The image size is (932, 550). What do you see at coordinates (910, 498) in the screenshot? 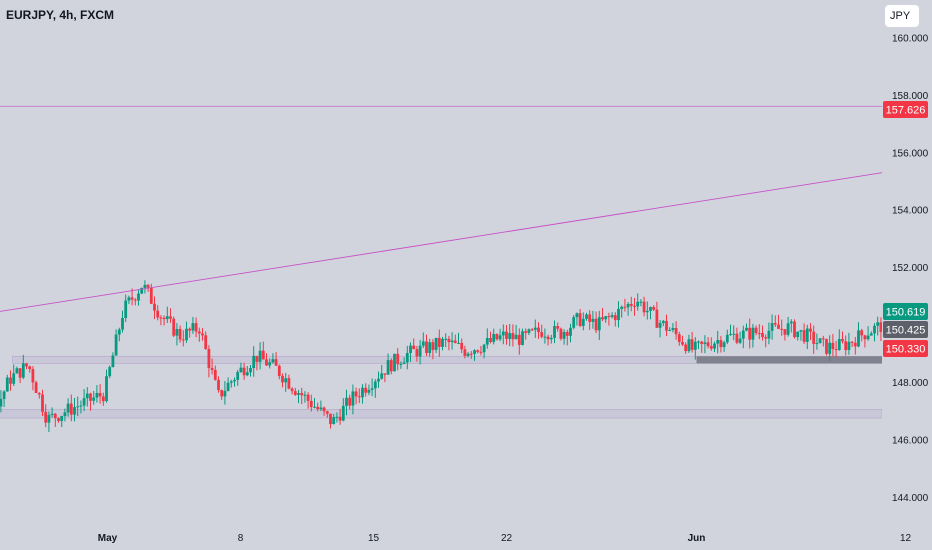
I see `y-tick-label: 144.000` at bounding box center [910, 498].